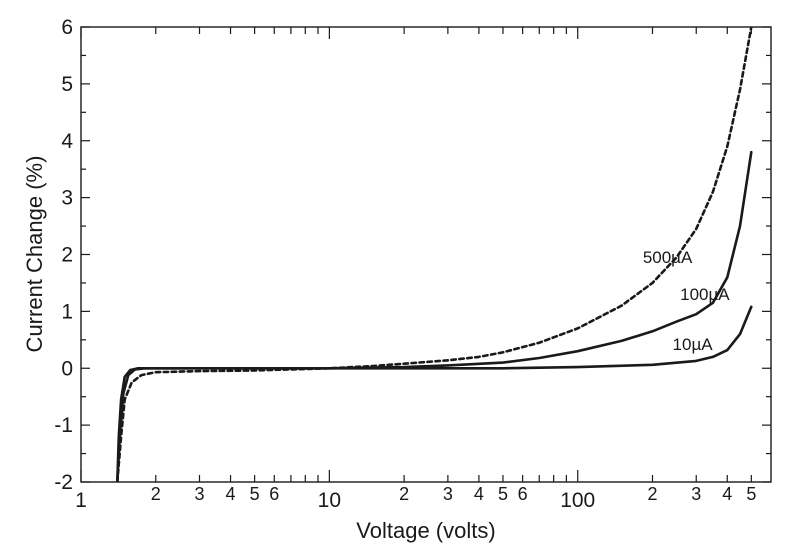 This screenshot has width=787, height=555. Describe the element at coordinates (425, 530) in the screenshot. I see `x-axis-title: Voltage (volts)` at that location.